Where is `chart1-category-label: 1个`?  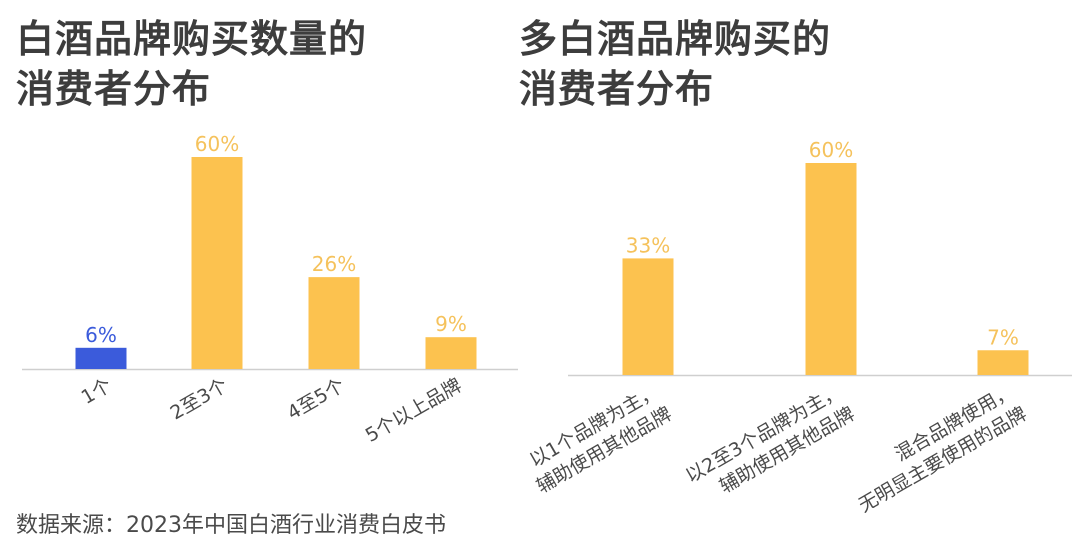 chart1-category-label: 1个 is located at coordinates (97, 391).